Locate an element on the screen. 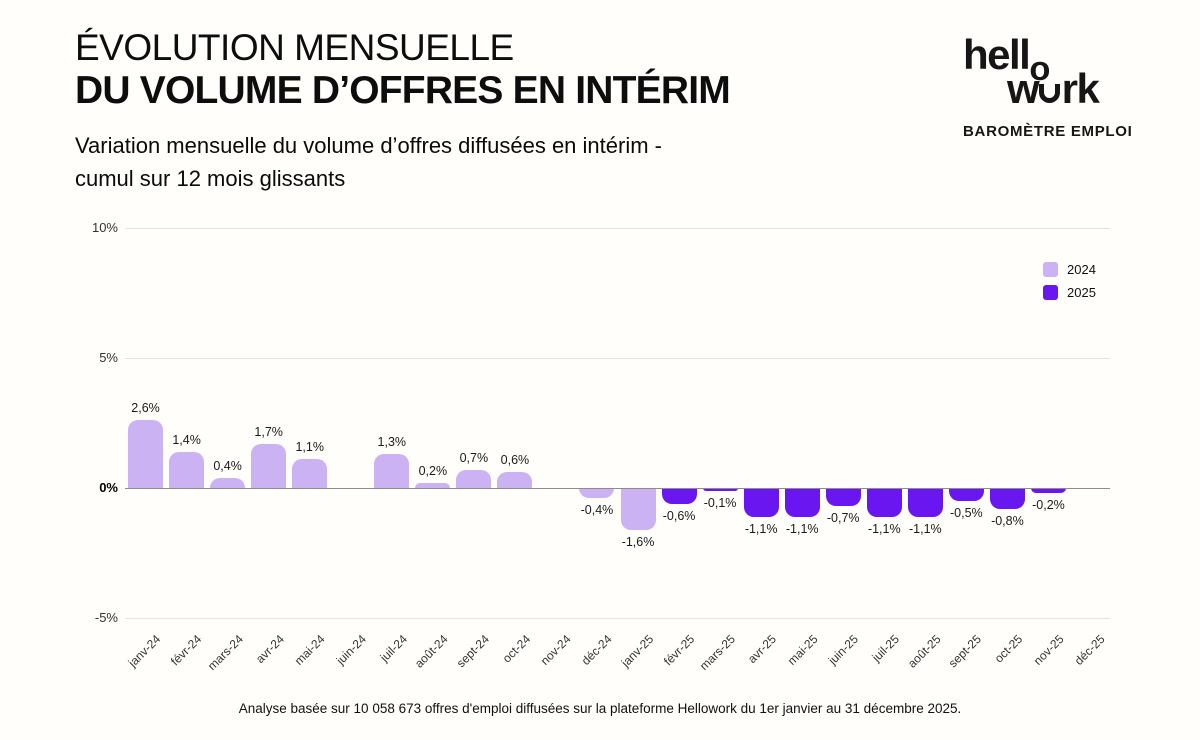  legend-item-2024: 2024 is located at coordinates (1069, 269).